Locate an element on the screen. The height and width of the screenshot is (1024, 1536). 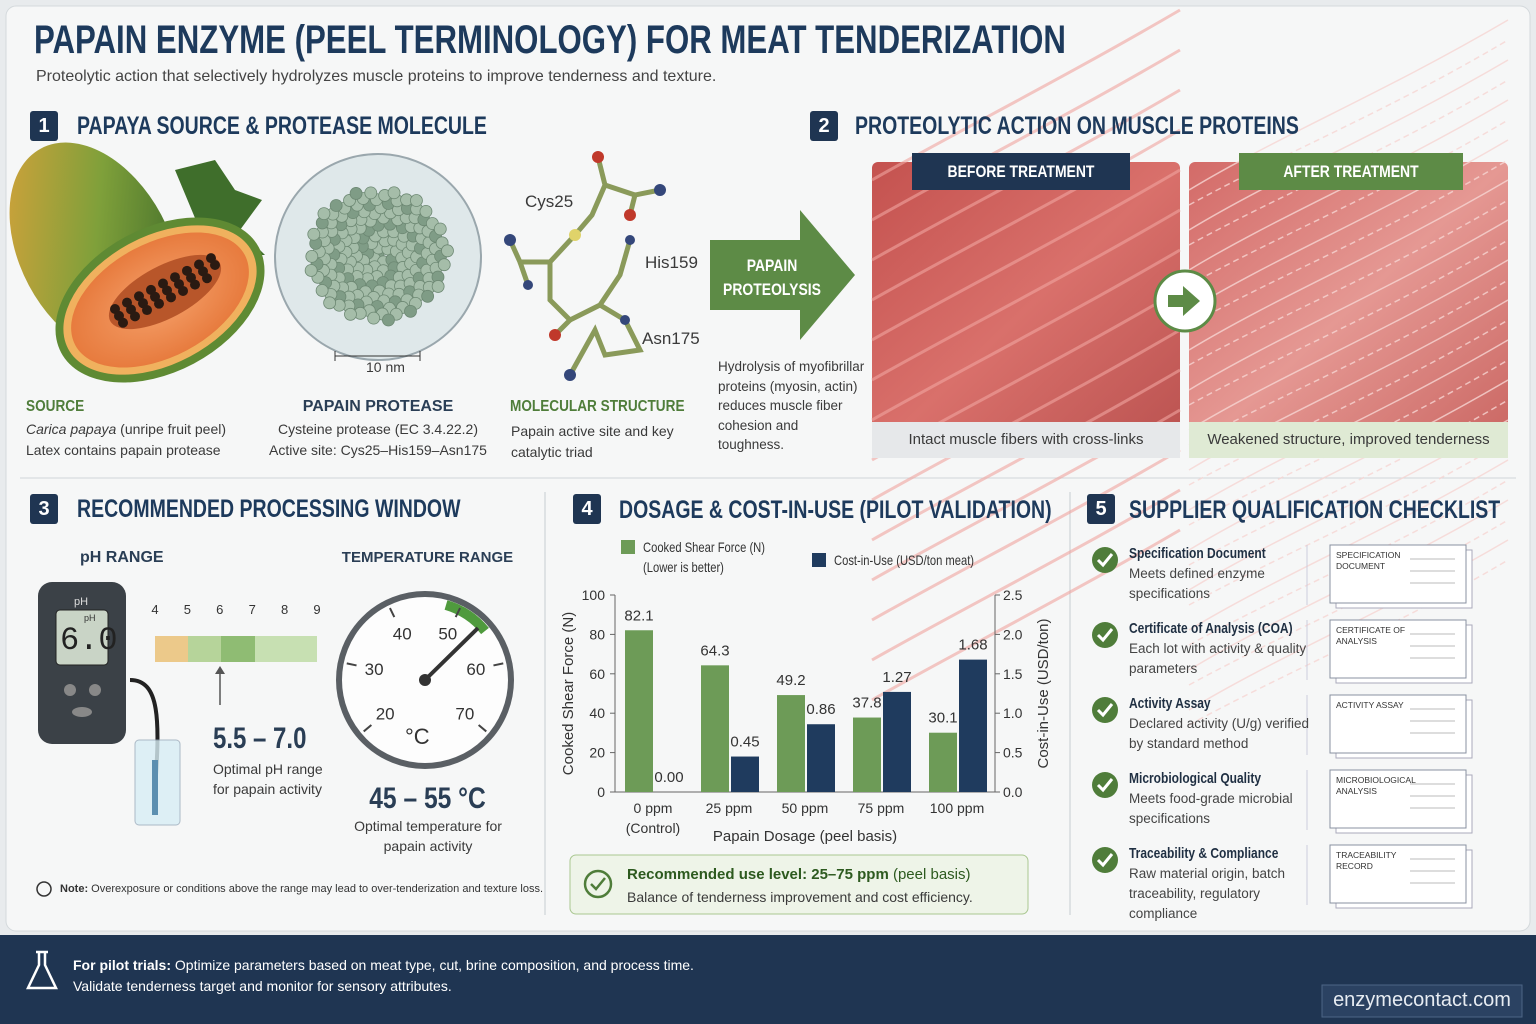
x-tick-label: 50 ppm is located at coordinates (805, 808).